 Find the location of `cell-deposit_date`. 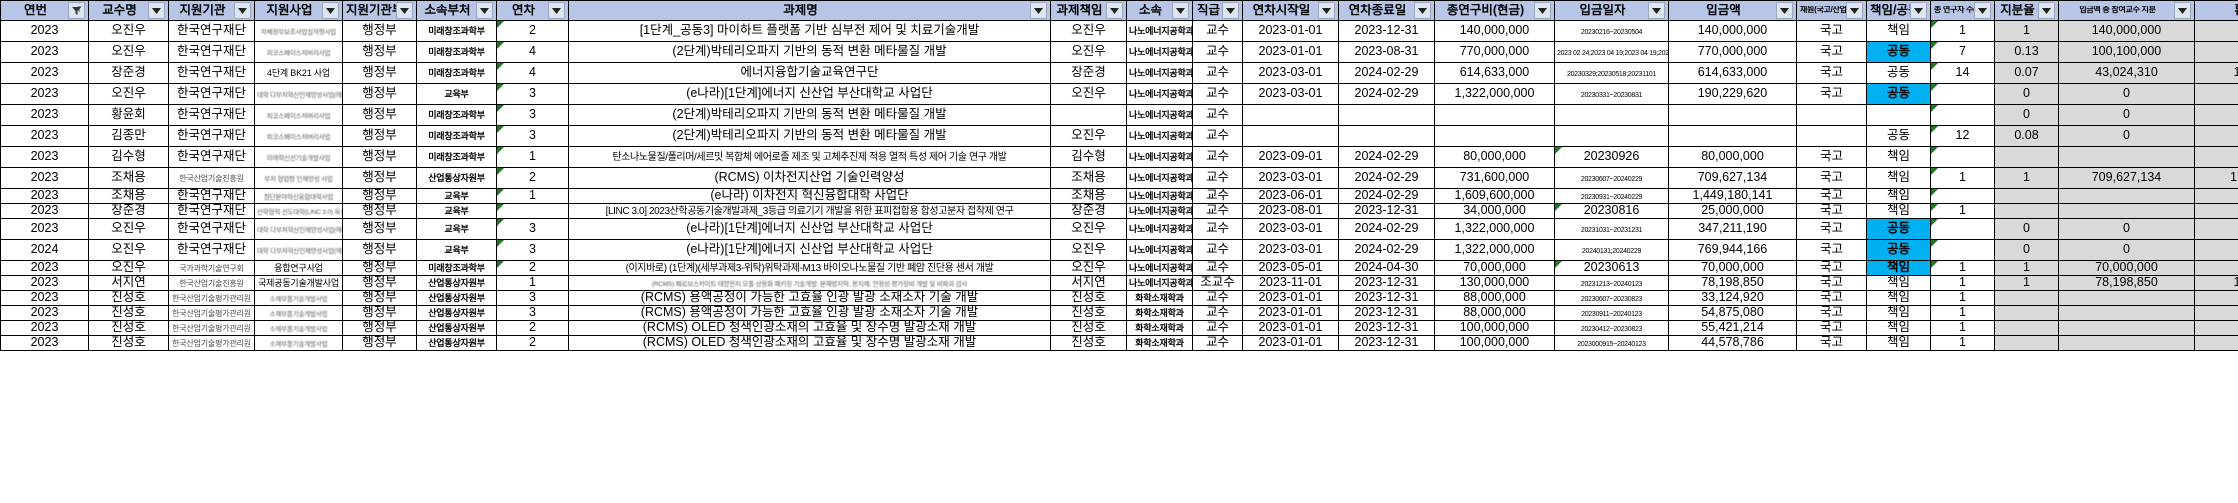

cell-deposit_date is located at coordinates (1611, 136).